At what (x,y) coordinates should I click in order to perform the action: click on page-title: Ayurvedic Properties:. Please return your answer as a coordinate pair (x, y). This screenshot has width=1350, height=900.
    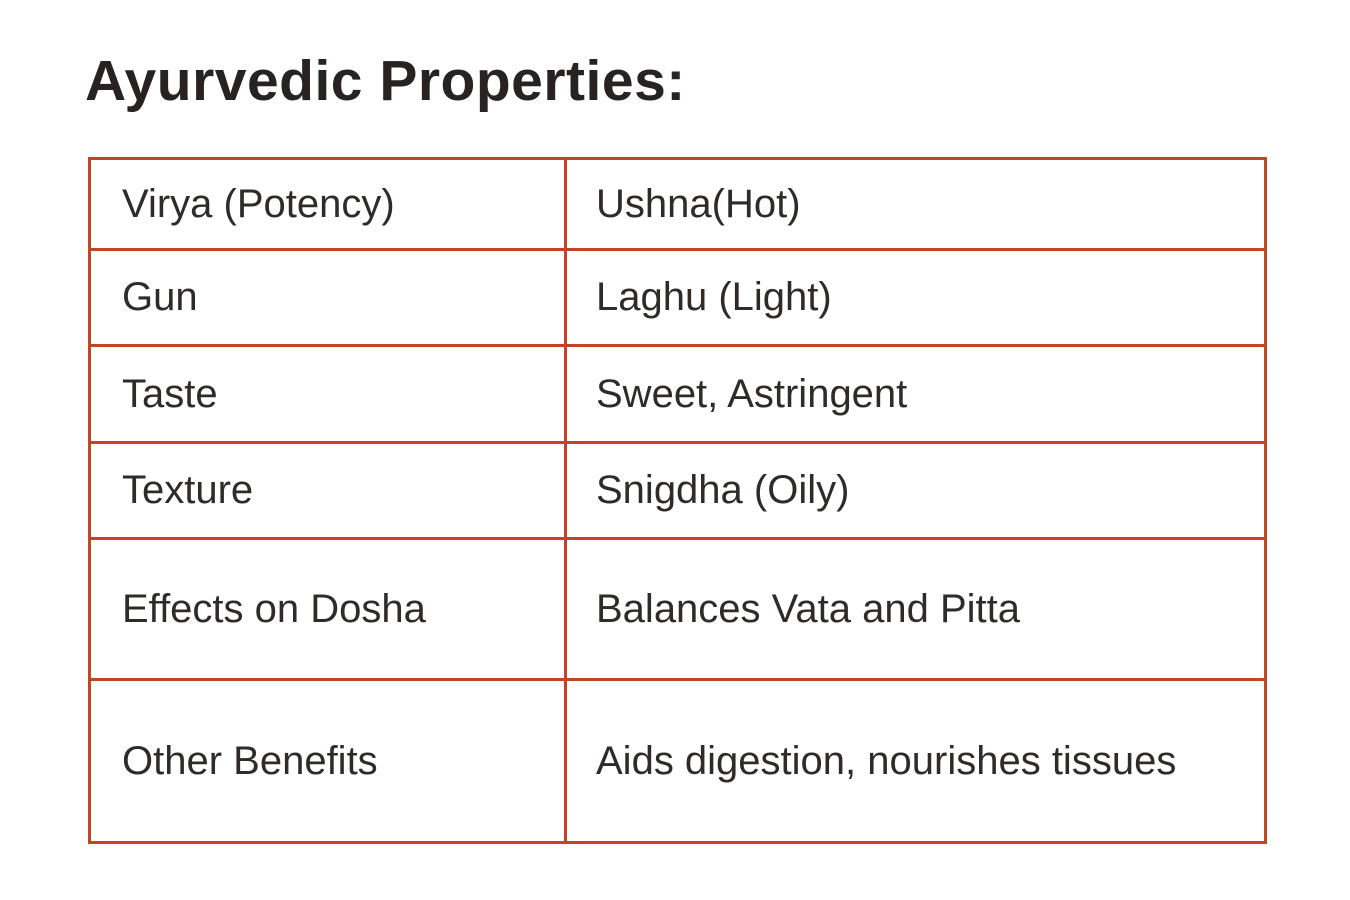
    Looking at the image, I should click on (385, 81).